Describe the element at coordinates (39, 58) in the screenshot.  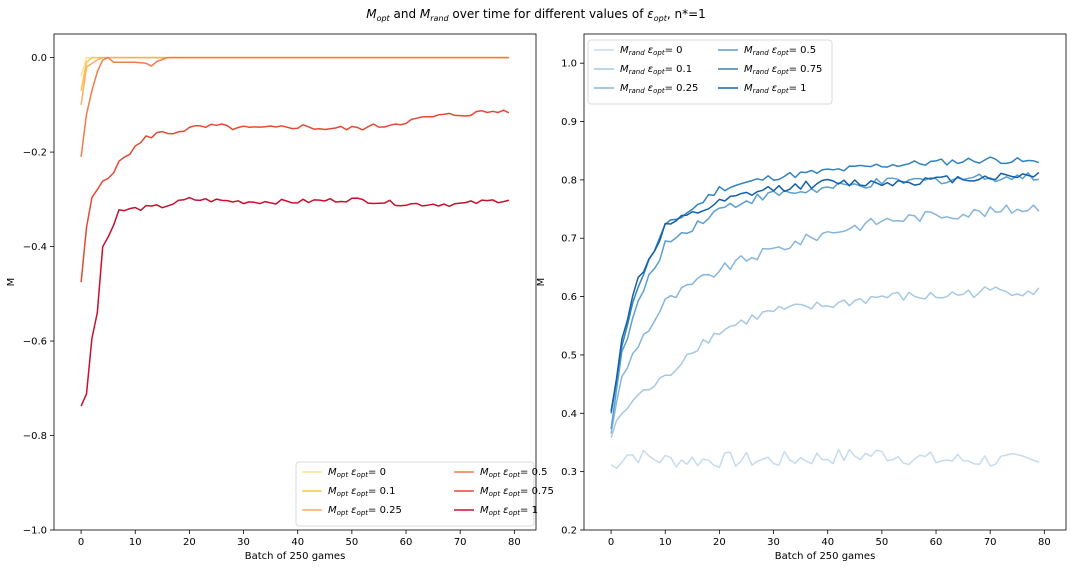
I see `y-tick-label: 0.0` at that location.